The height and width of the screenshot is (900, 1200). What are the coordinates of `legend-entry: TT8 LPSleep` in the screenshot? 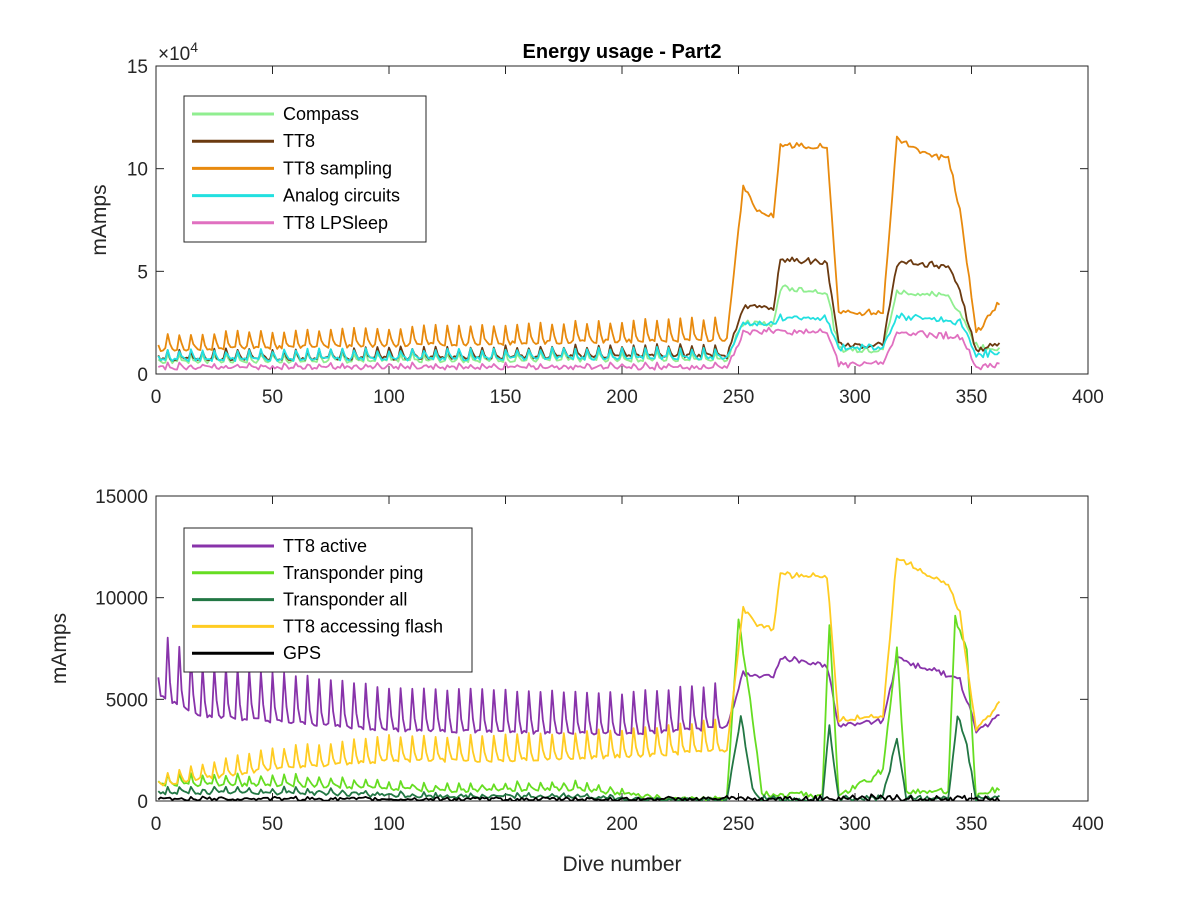 It's located at (335, 223).